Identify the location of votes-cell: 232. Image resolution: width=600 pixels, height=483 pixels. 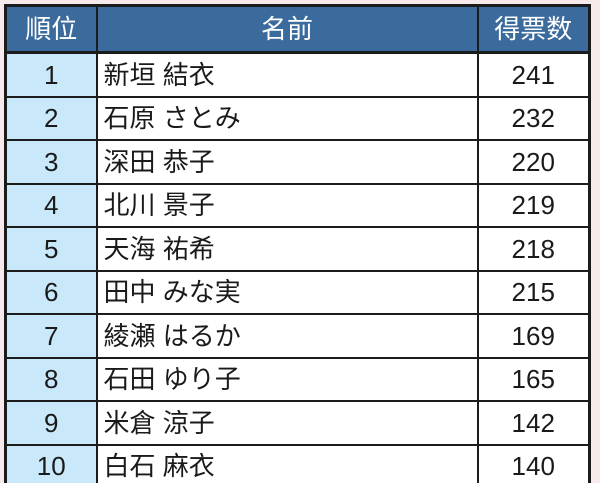
(533, 118).